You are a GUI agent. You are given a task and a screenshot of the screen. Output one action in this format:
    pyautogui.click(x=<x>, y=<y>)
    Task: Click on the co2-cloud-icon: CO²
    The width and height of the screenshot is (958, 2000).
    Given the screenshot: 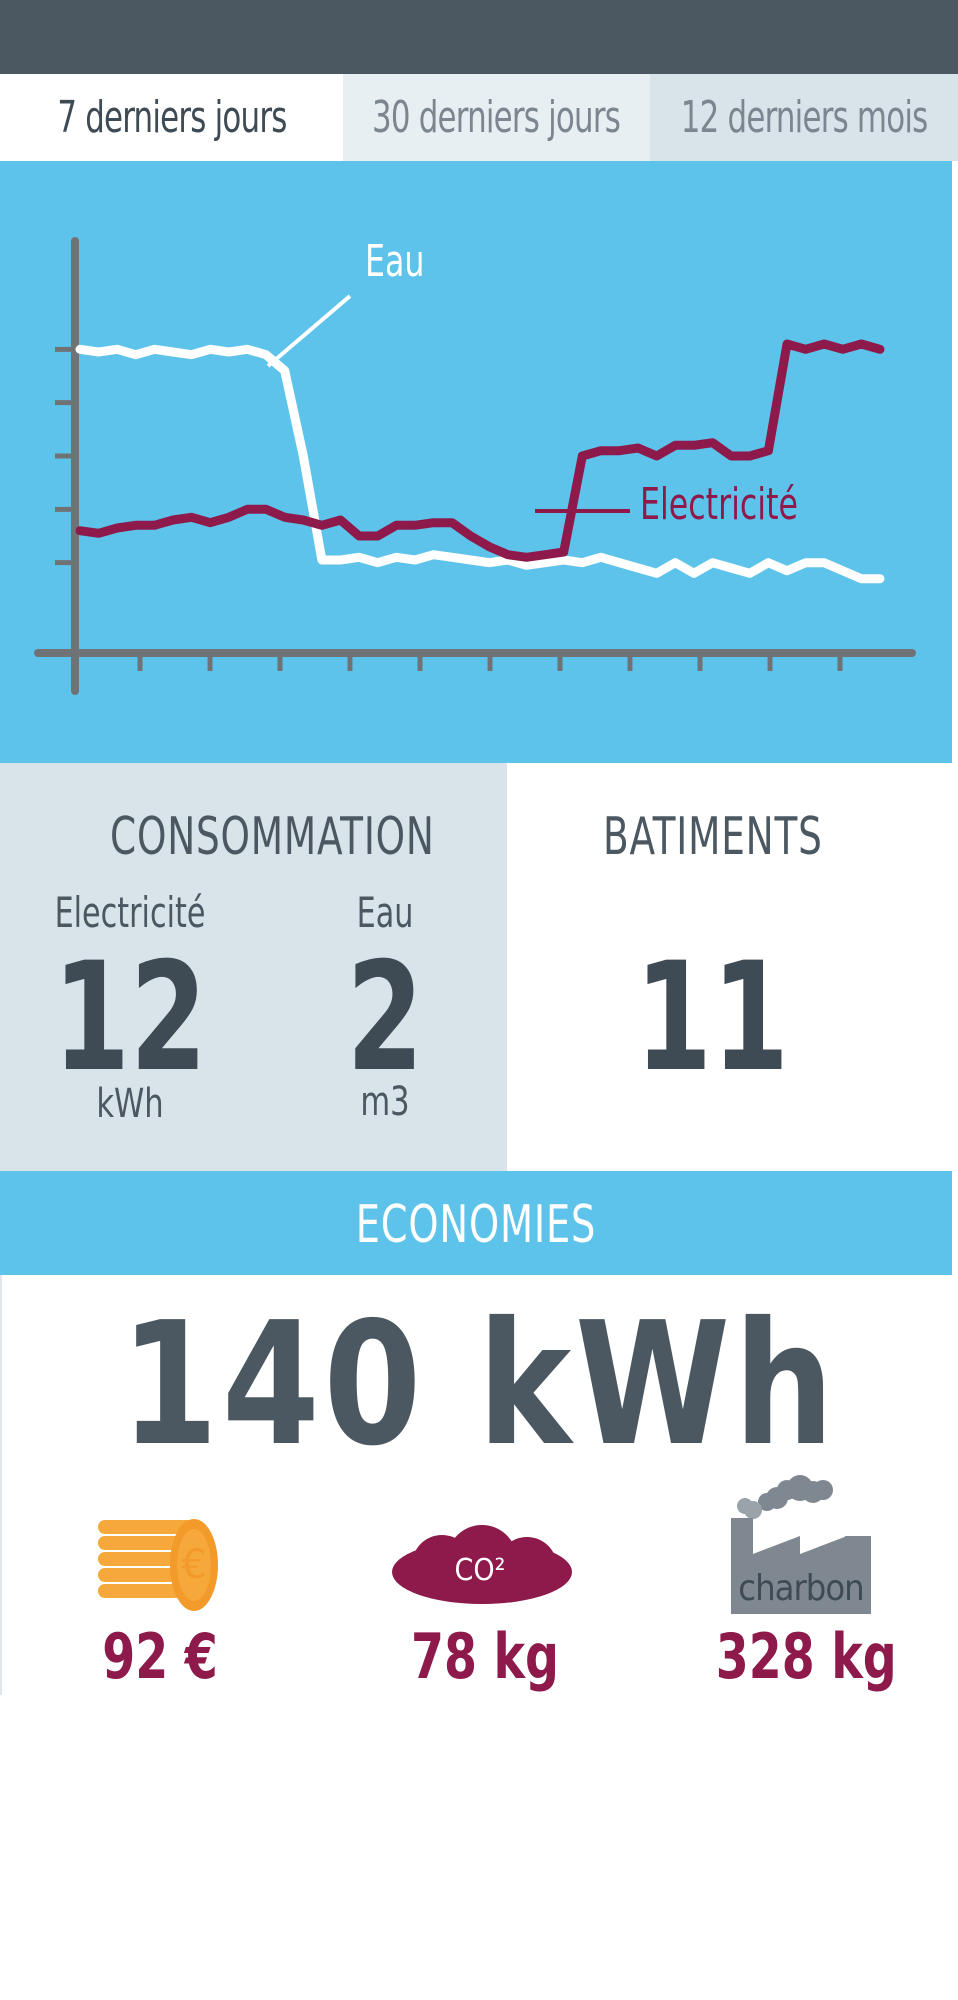 What is the action you would take?
    pyautogui.click(x=482, y=1564)
    